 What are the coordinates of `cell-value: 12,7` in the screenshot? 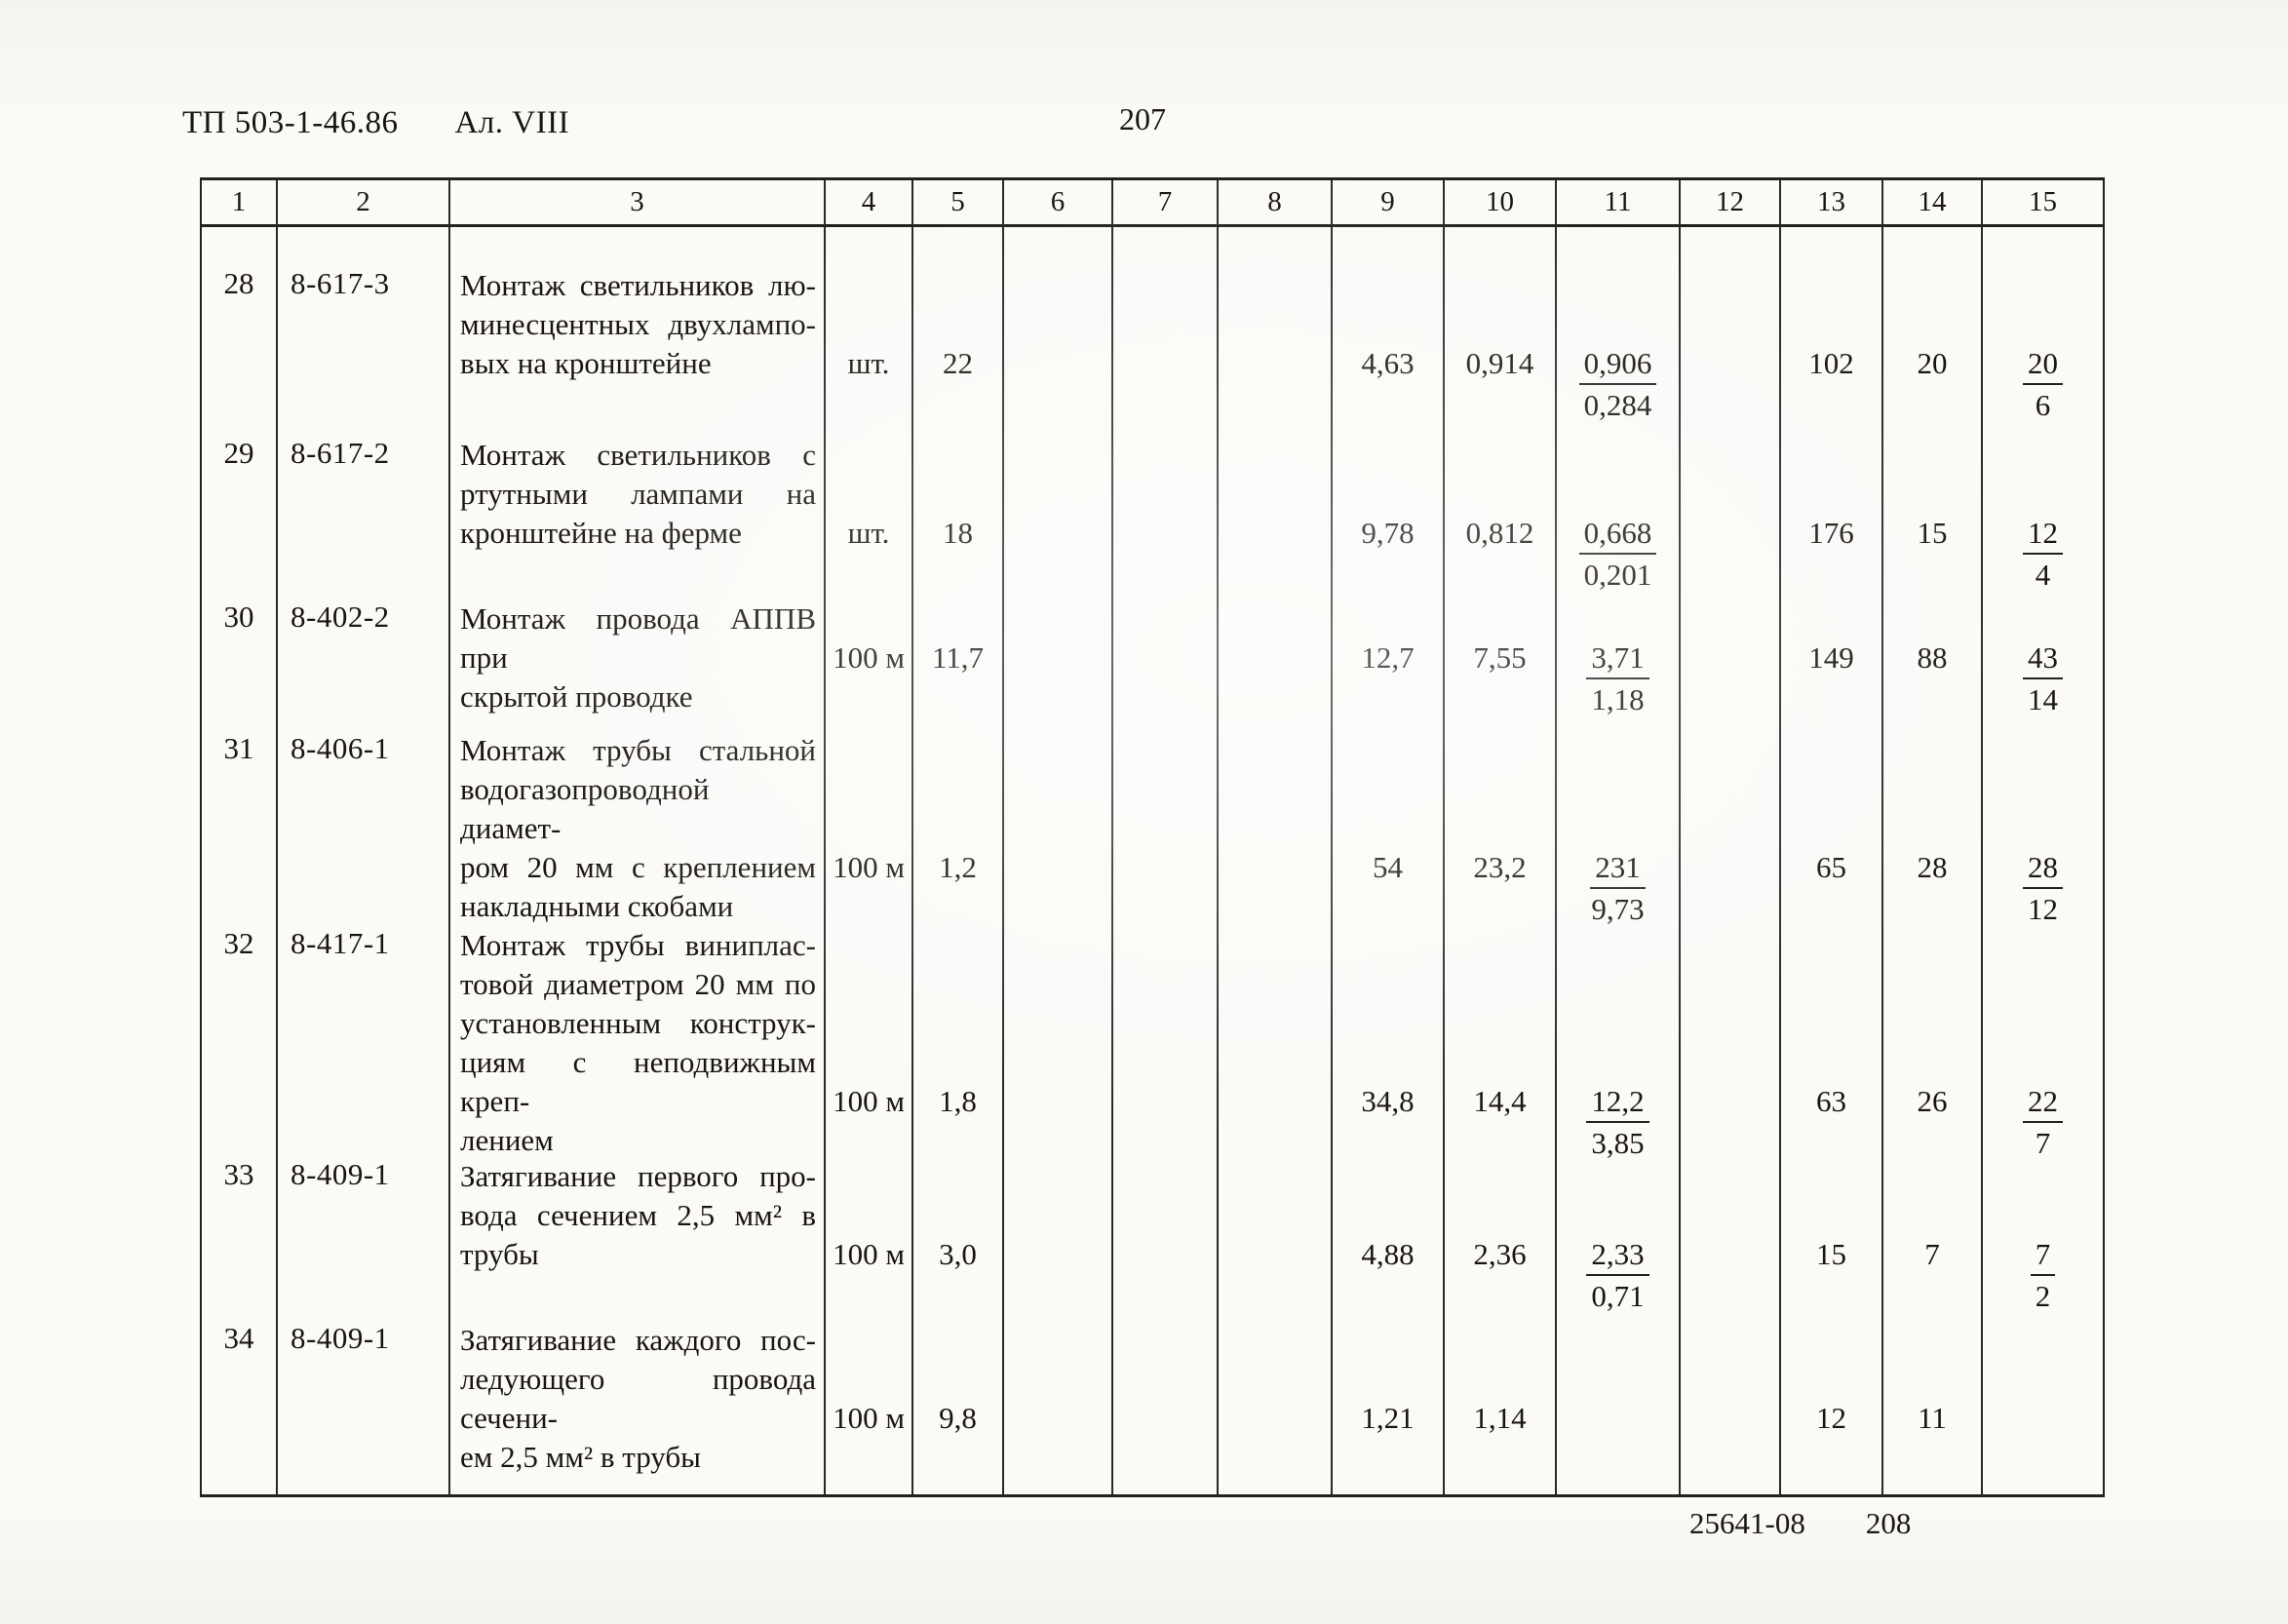 It's located at (1388, 658).